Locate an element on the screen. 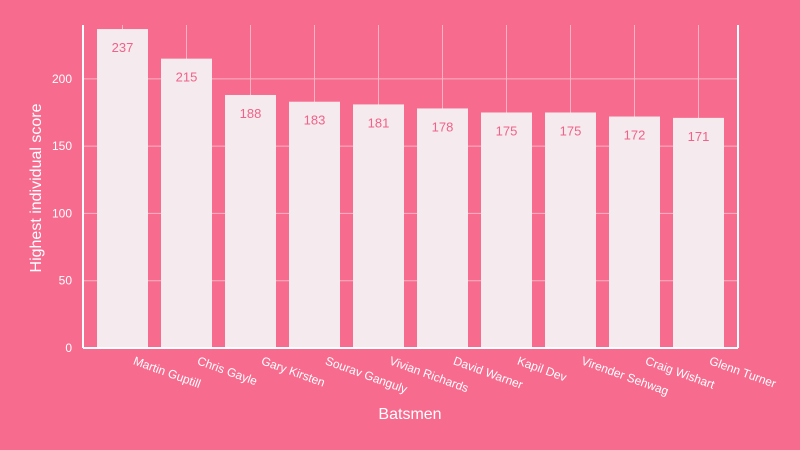  x-tick-label: Glenn Turner is located at coordinates (742, 372).